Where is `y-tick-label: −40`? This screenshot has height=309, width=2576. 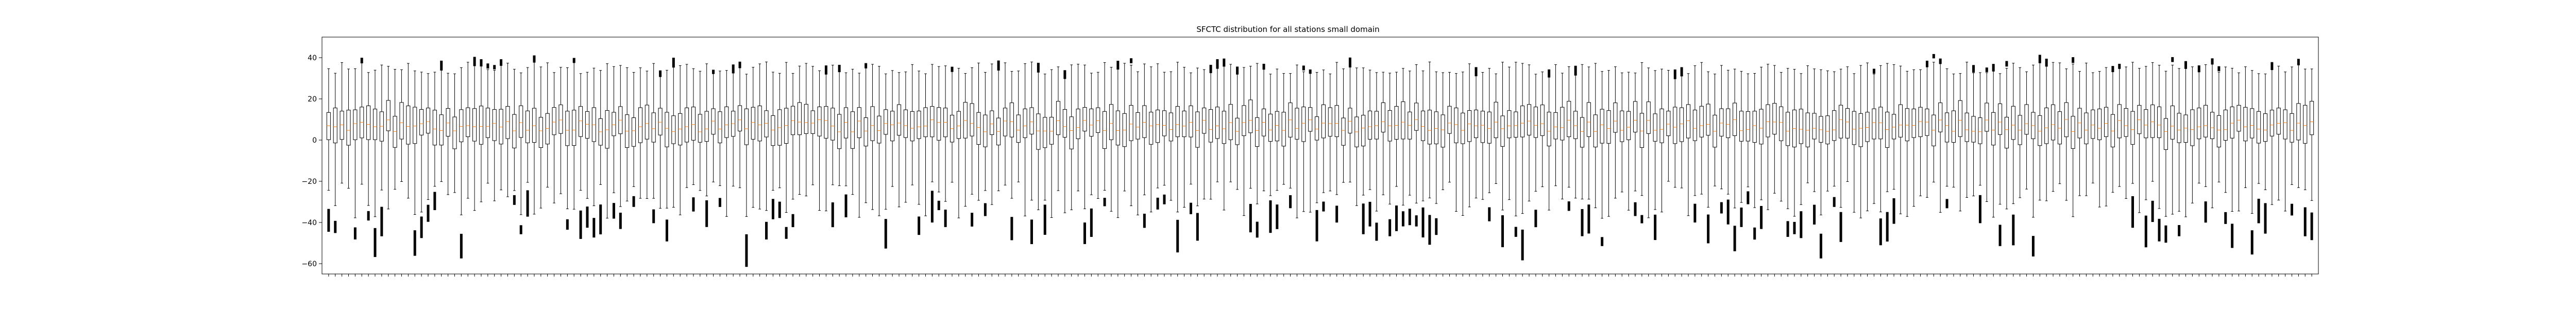 y-tick-label: −40 is located at coordinates (309, 223).